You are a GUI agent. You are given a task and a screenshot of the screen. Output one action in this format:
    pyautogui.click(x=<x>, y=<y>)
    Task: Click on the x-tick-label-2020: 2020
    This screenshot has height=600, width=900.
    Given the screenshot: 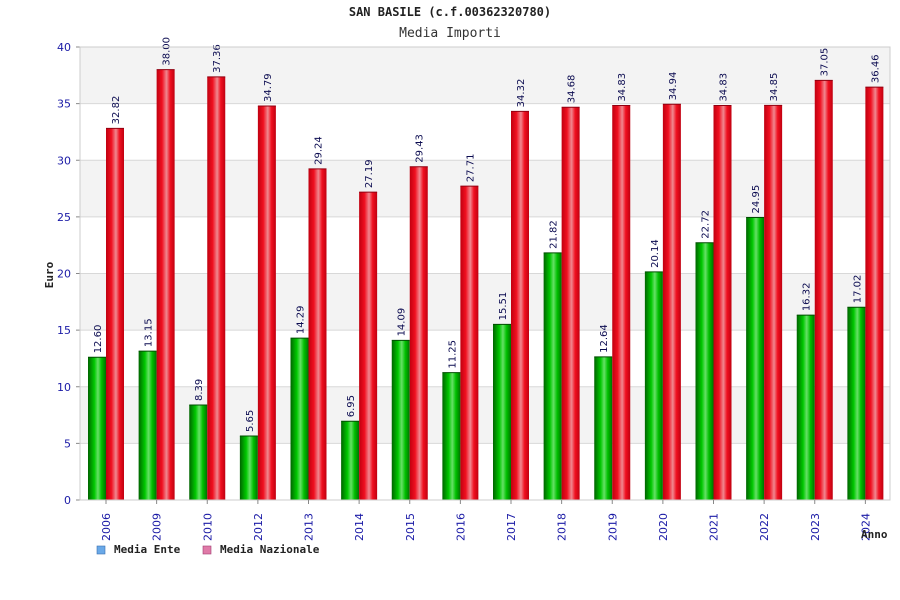 What is the action you would take?
    pyautogui.click(x=663, y=527)
    